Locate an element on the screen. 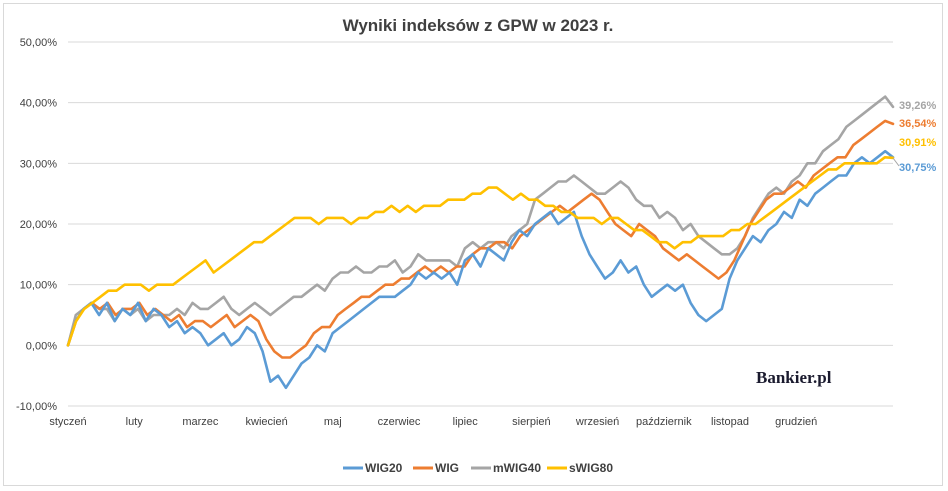  legend-item-wig: WIG is located at coordinates (436, 468).